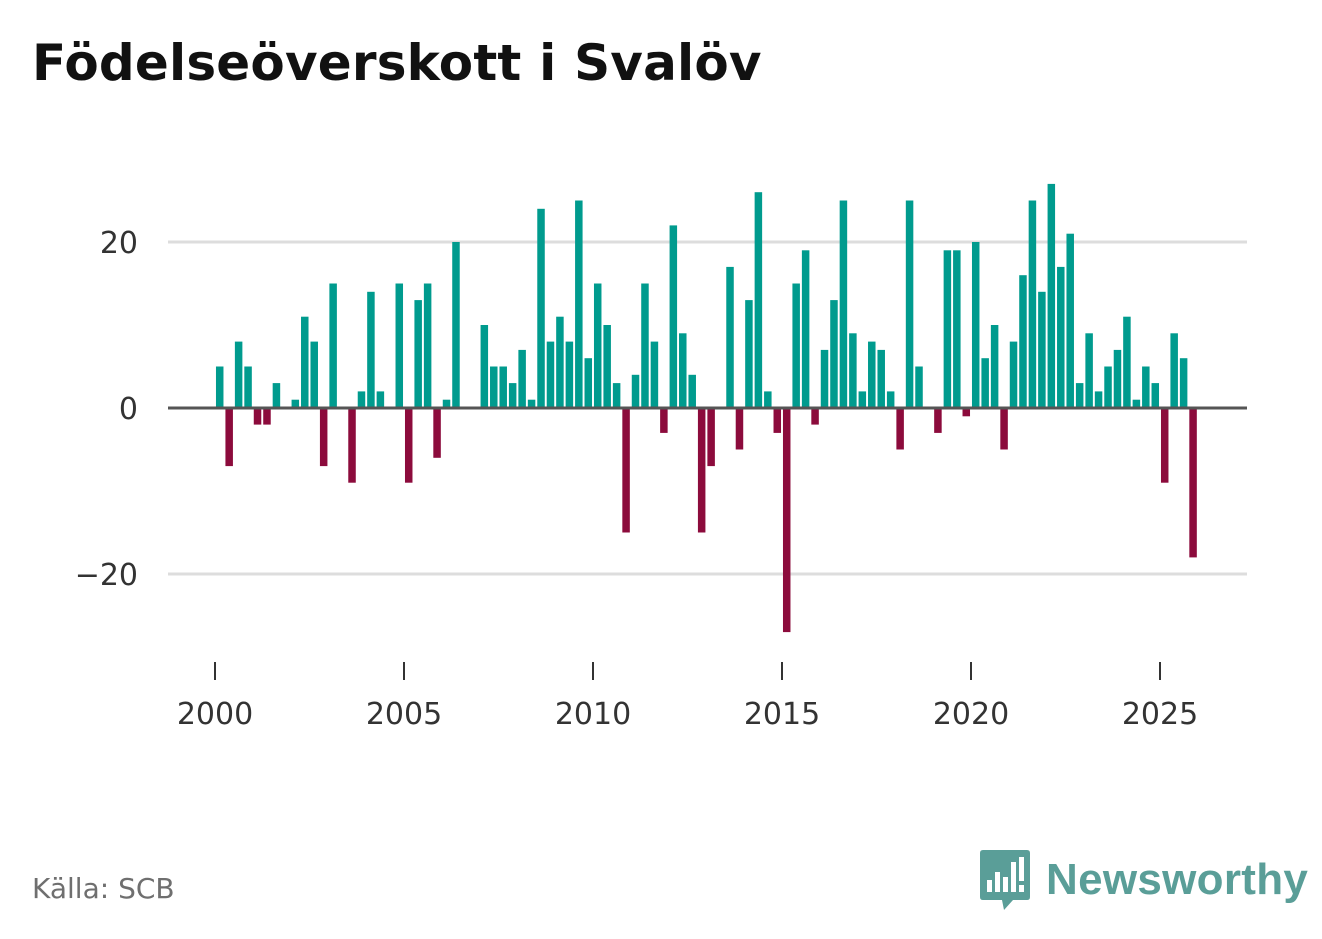 The width and height of the screenshot is (1322, 939). What do you see at coordinates (397, 63) in the screenshot?
I see `chart-title: Födelseöverskott i Svalöv` at bounding box center [397, 63].